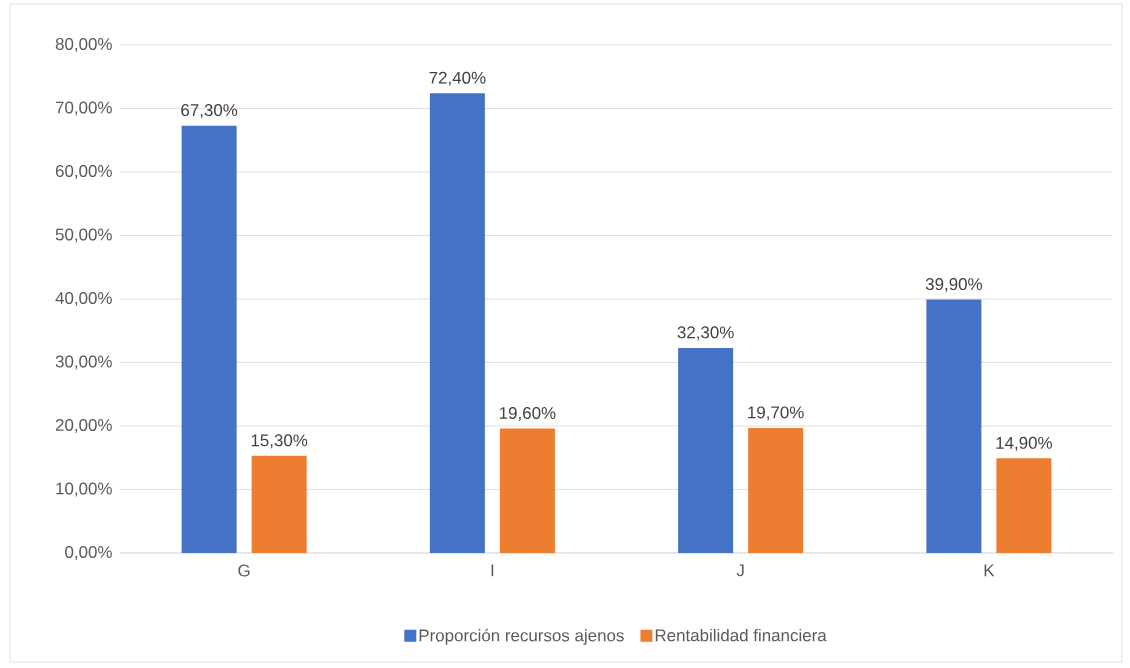  Describe the element at coordinates (83, 44) in the screenshot. I see `y-tick-label: 80,00%` at that location.